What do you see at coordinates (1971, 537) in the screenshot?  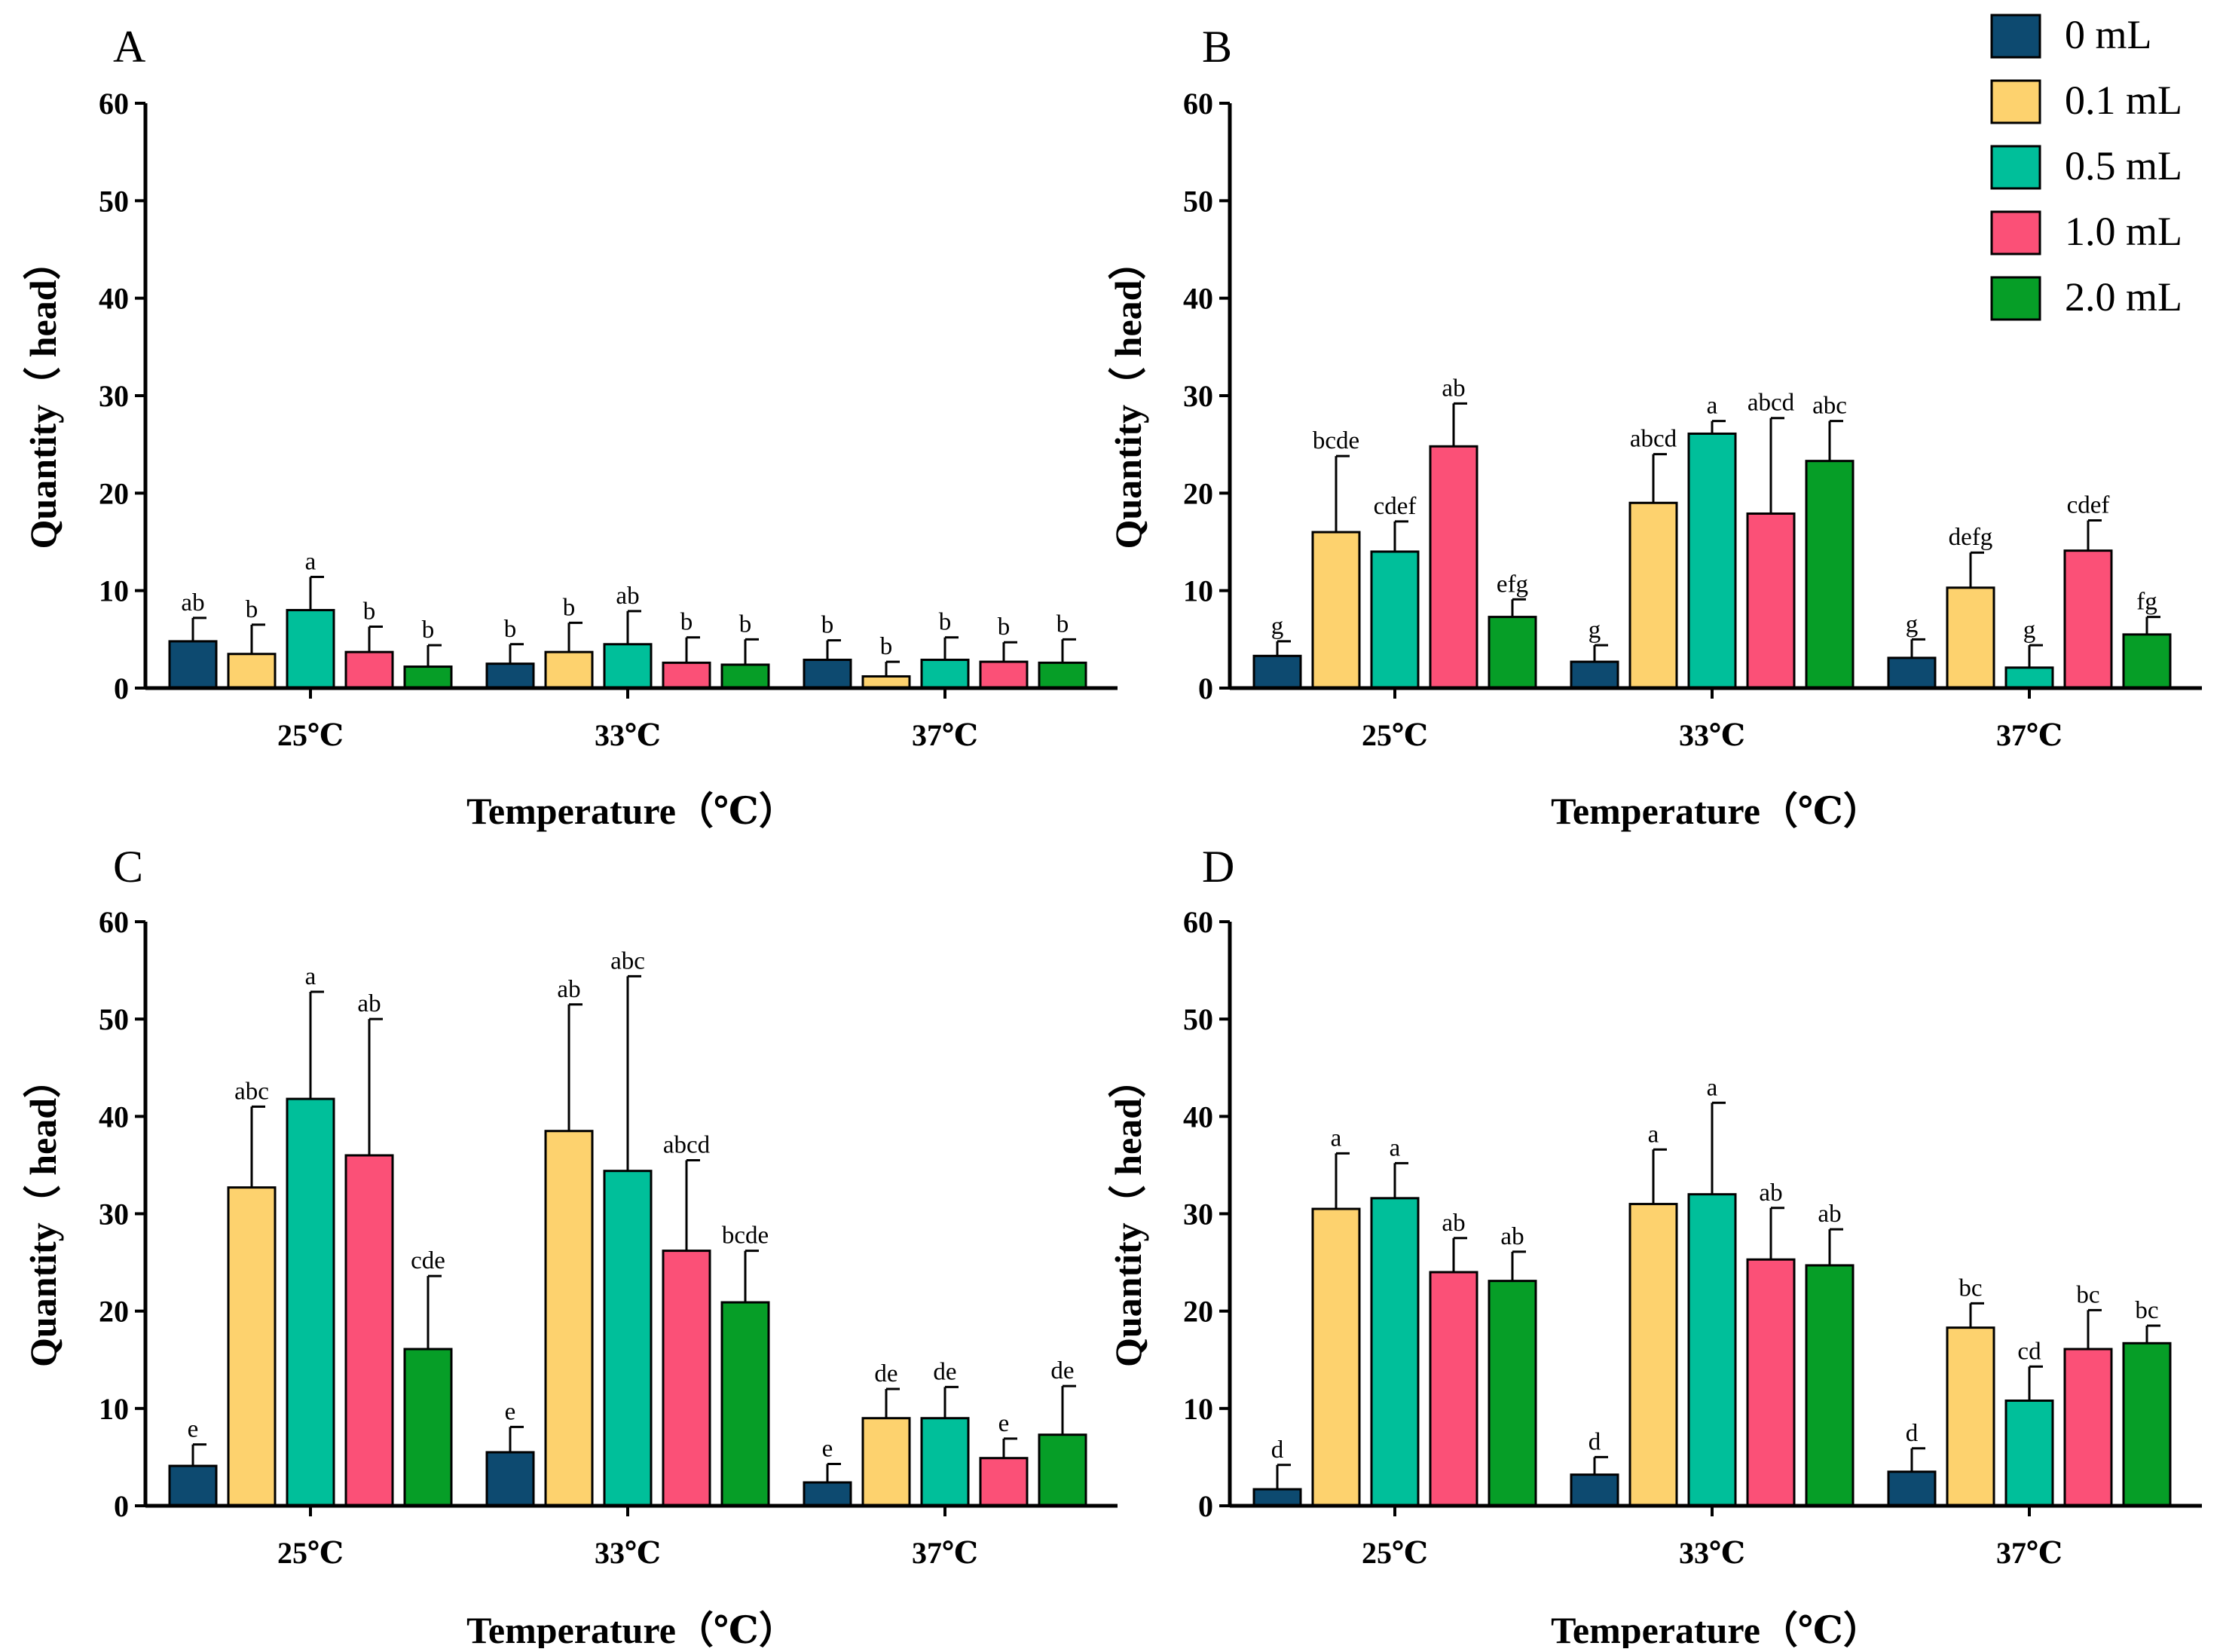 I see `significance-label: defg` at bounding box center [1971, 537].